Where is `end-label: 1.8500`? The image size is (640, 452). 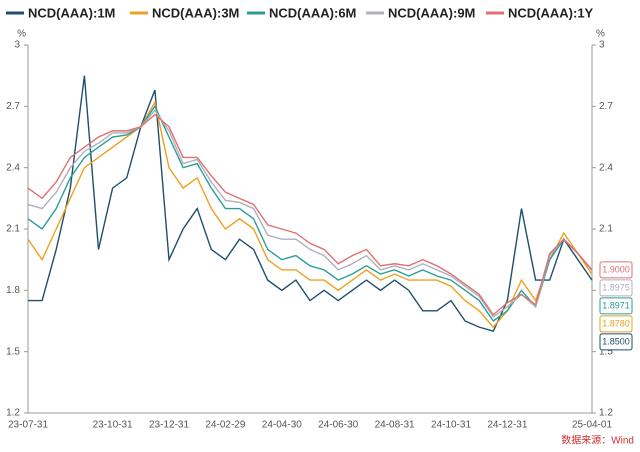
end-label: 1.8500 is located at coordinates (616, 341).